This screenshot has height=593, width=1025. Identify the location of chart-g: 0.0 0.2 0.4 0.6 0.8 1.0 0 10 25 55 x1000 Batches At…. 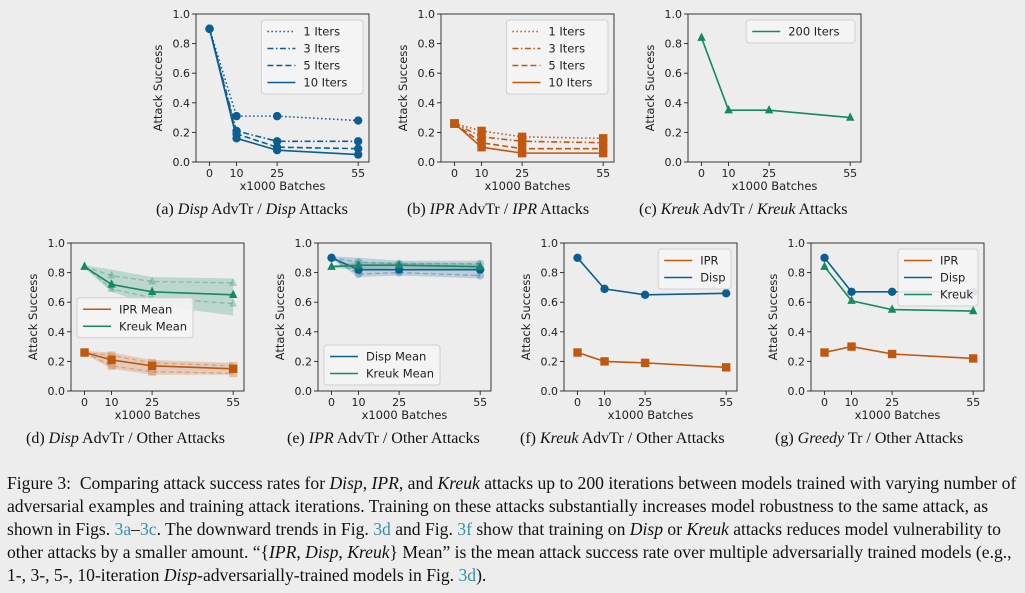
(875, 329).